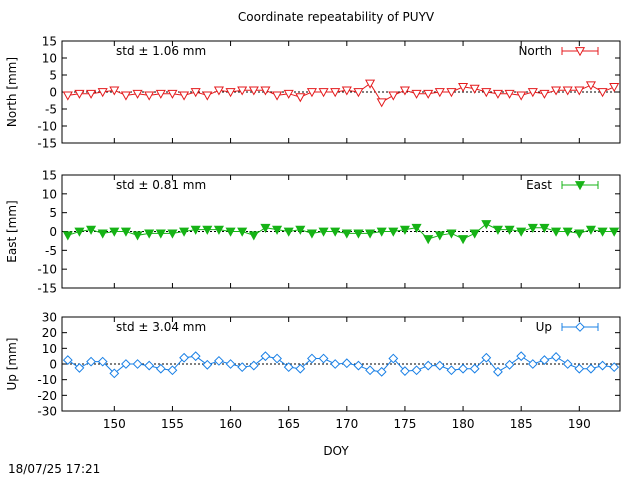  What do you see at coordinates (12, 364) in the screenshot?
I see `panel-up-y-axis-label: Up [mm]` at bounding box center [12, 364].